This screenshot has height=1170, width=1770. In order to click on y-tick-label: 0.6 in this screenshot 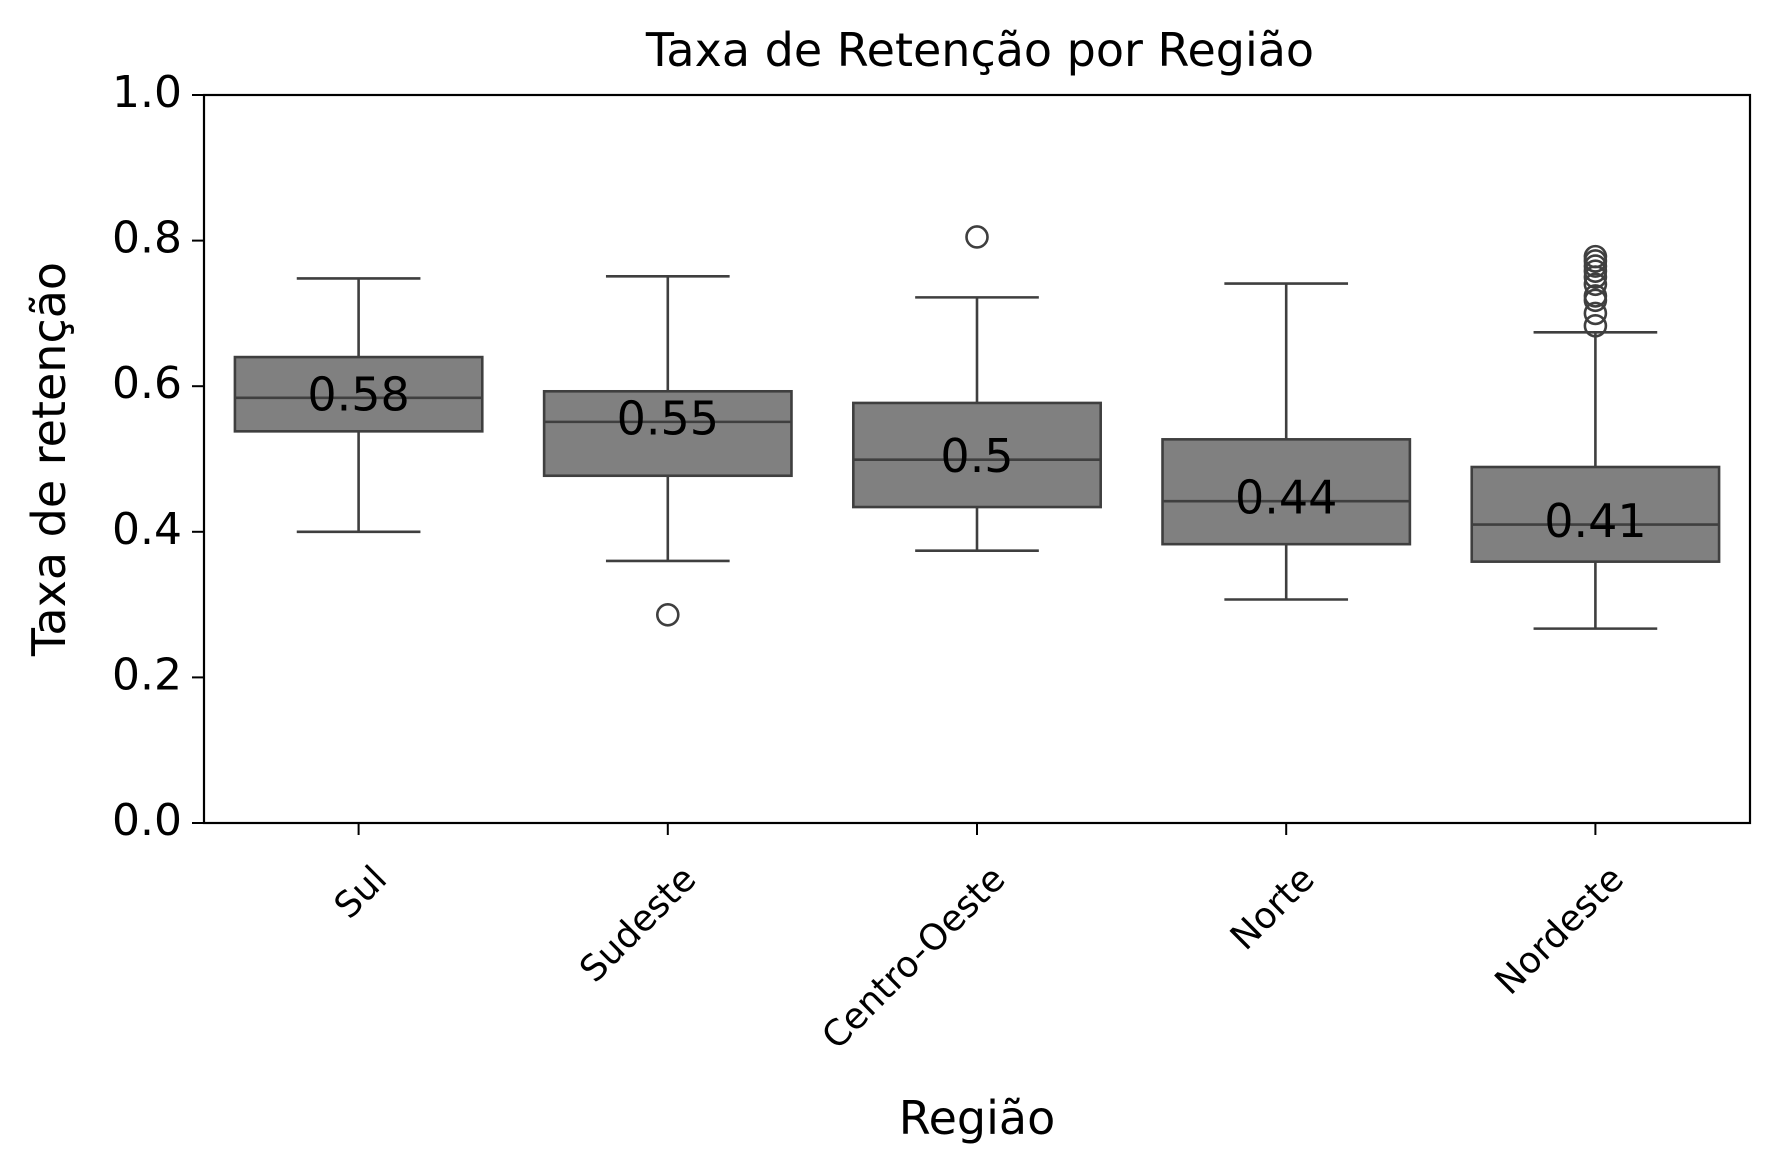, I will do `click(147, 383)`.